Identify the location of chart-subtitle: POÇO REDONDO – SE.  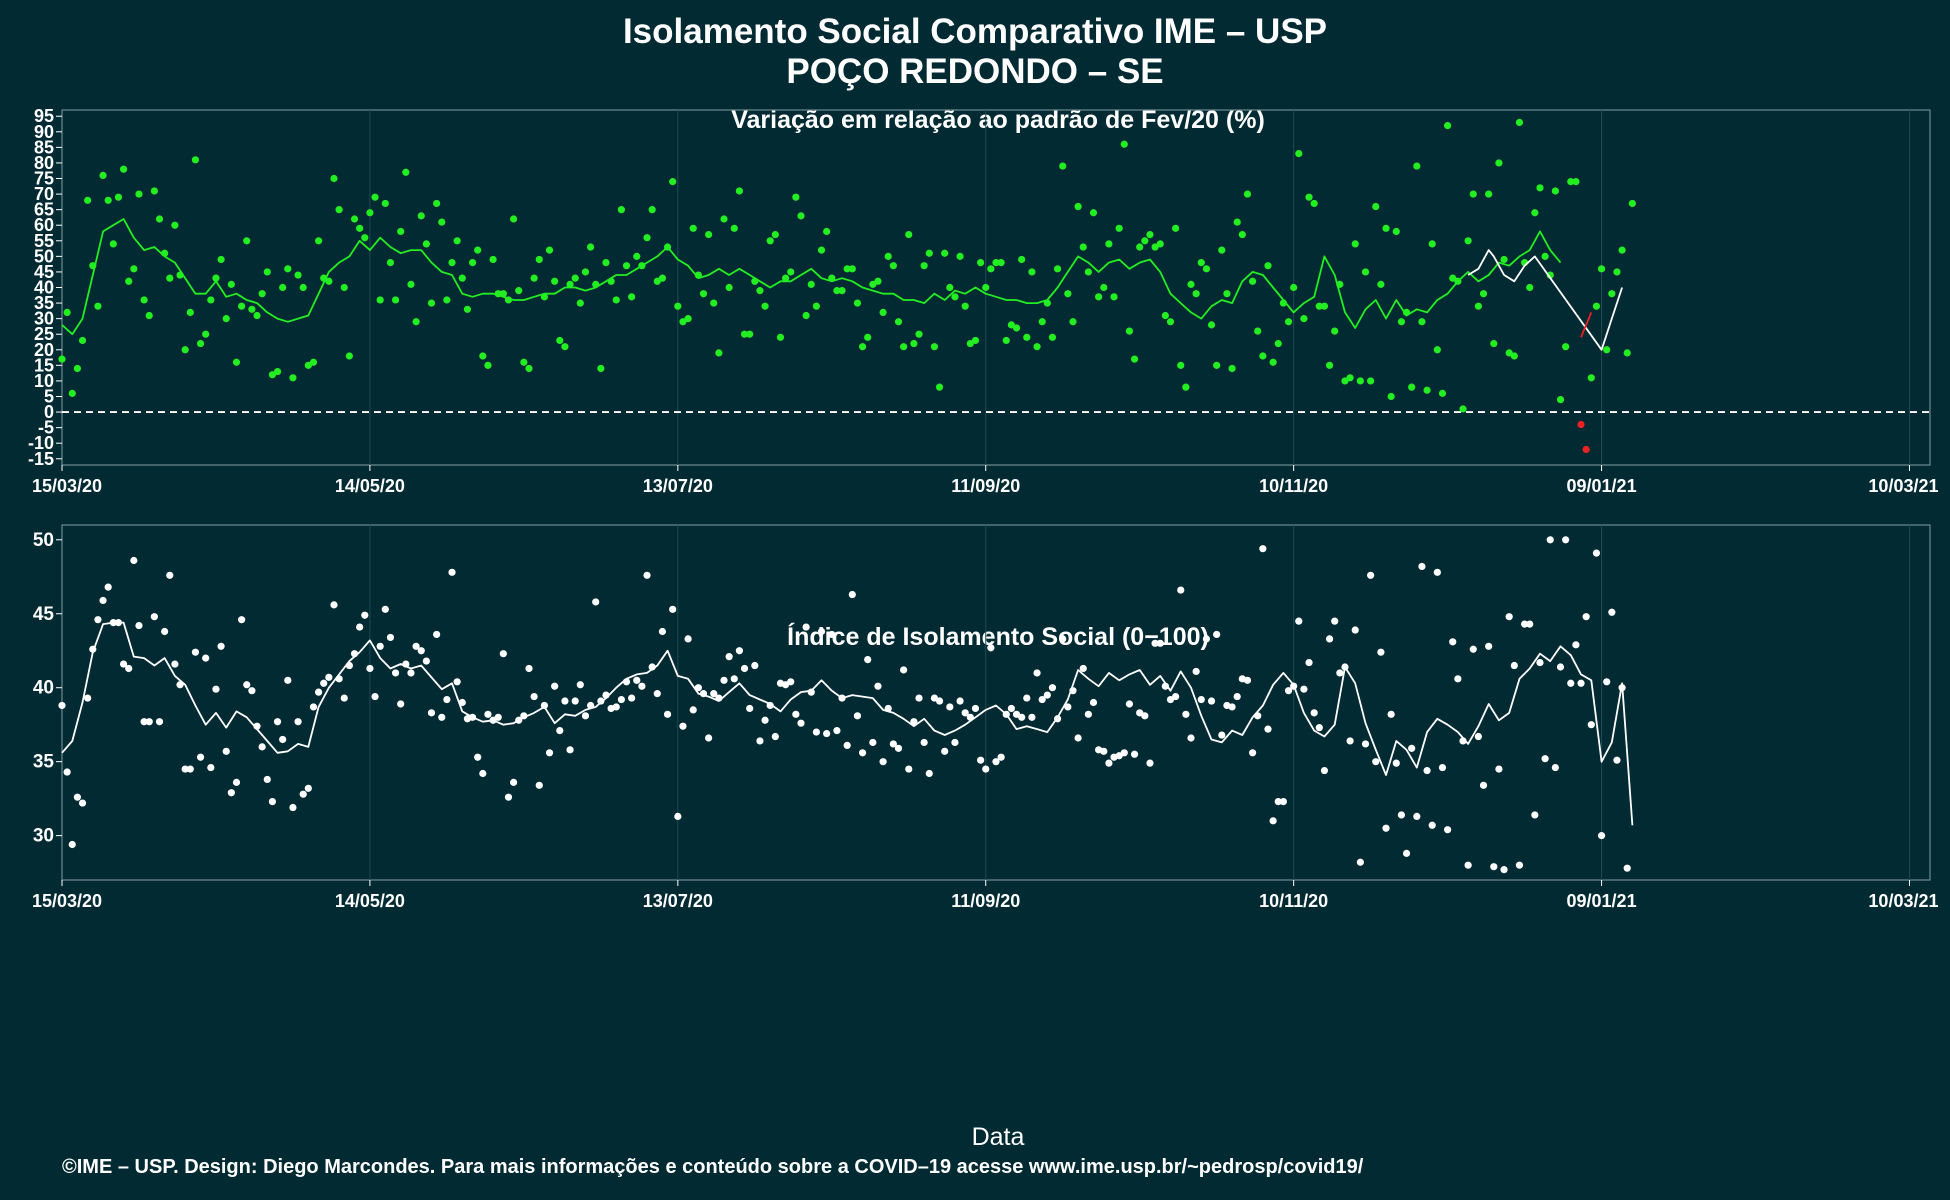
(975, 71).